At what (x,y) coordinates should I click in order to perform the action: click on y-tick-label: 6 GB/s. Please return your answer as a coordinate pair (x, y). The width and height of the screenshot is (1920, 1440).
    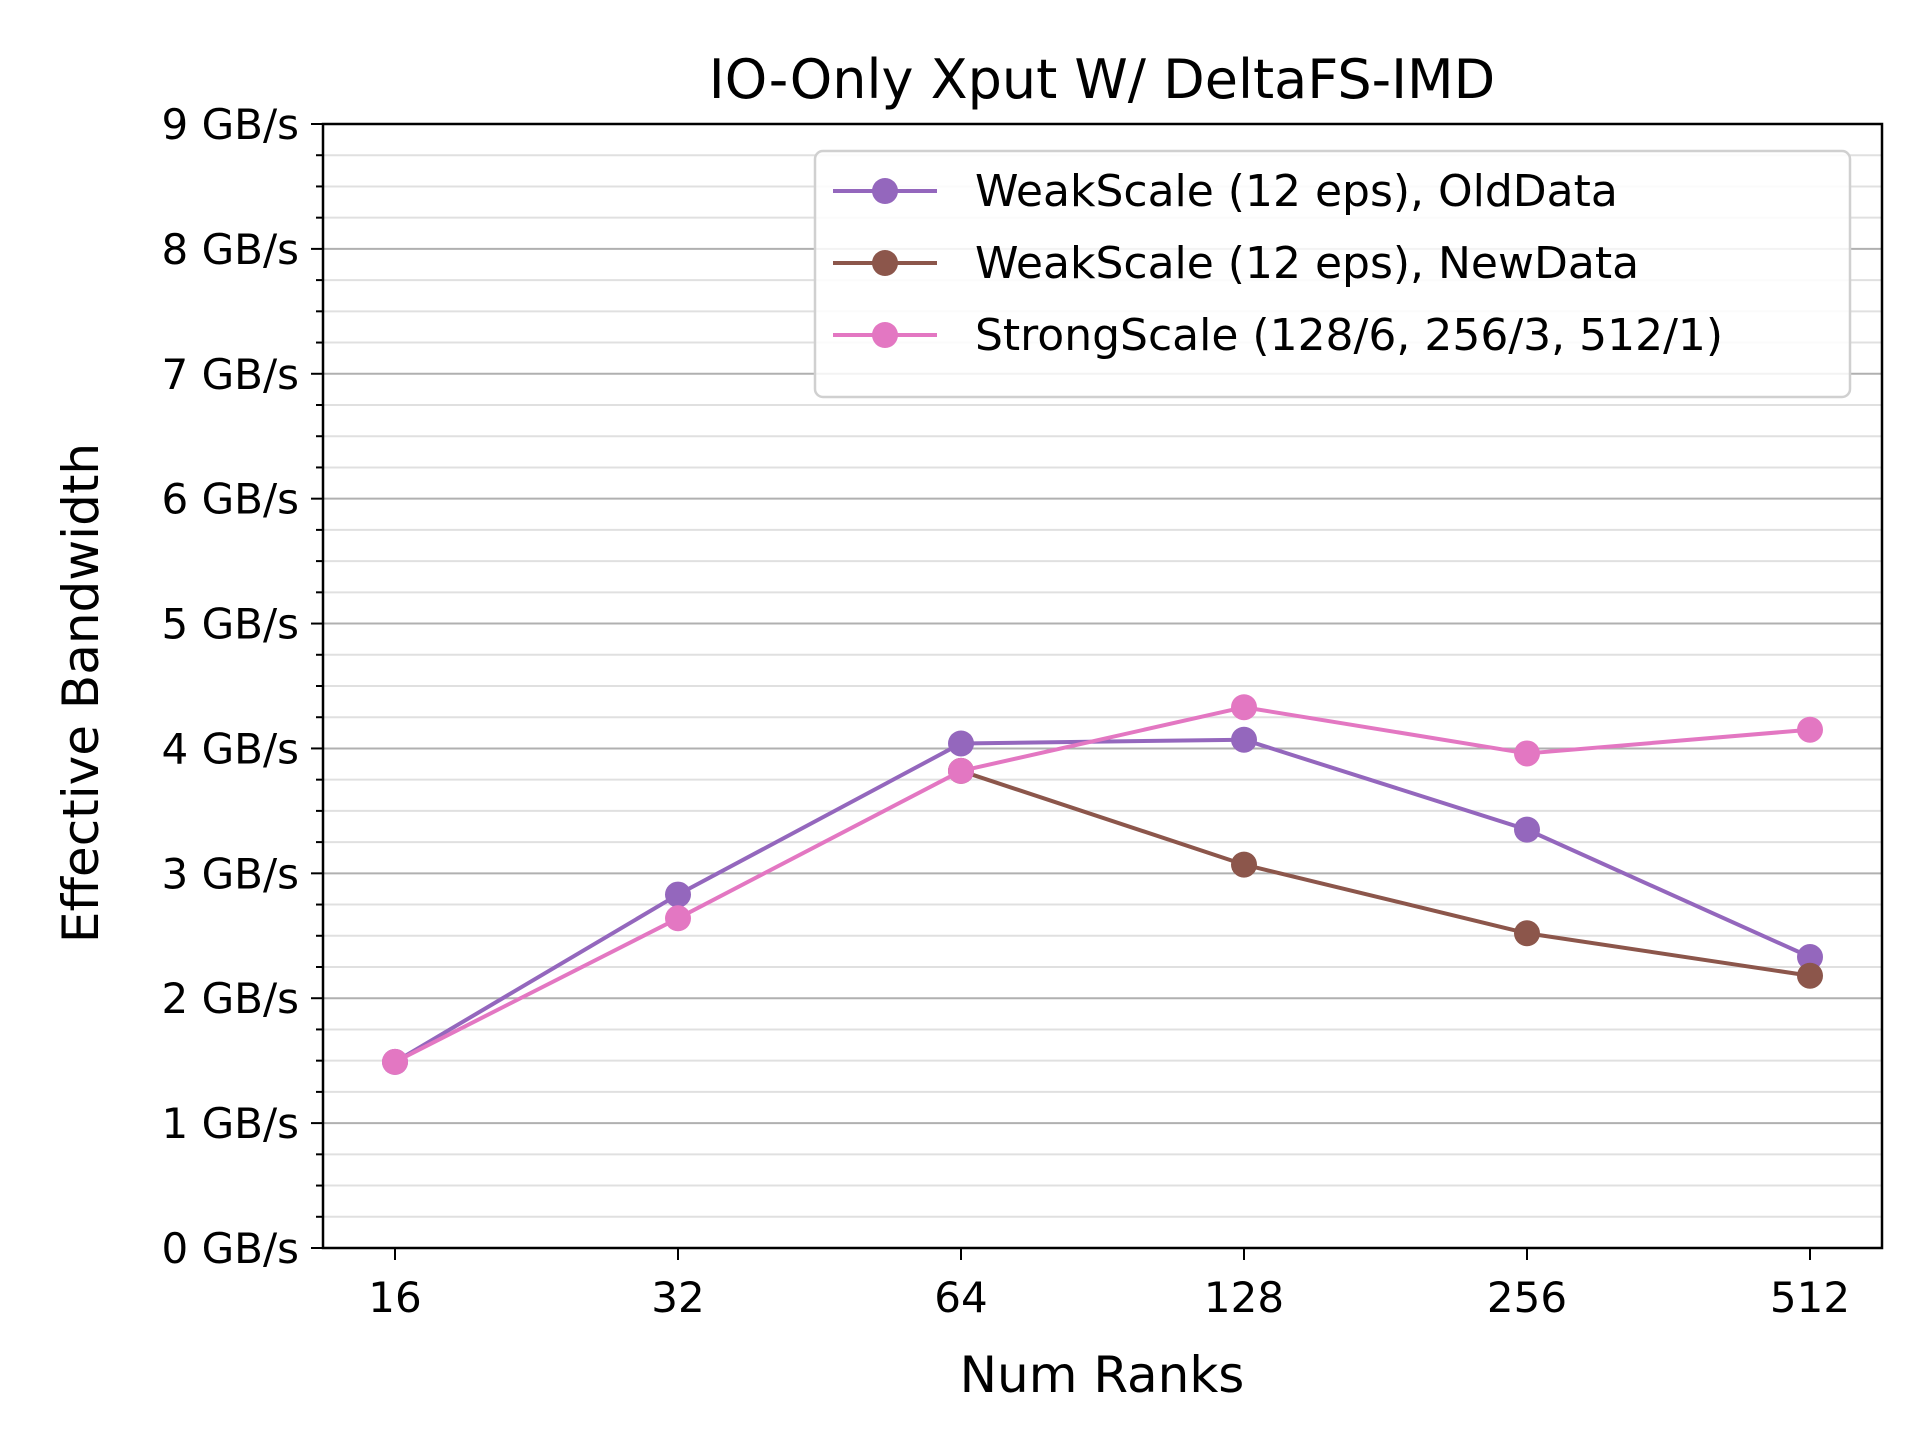
    Looking at the image, I should click on (230, 499).